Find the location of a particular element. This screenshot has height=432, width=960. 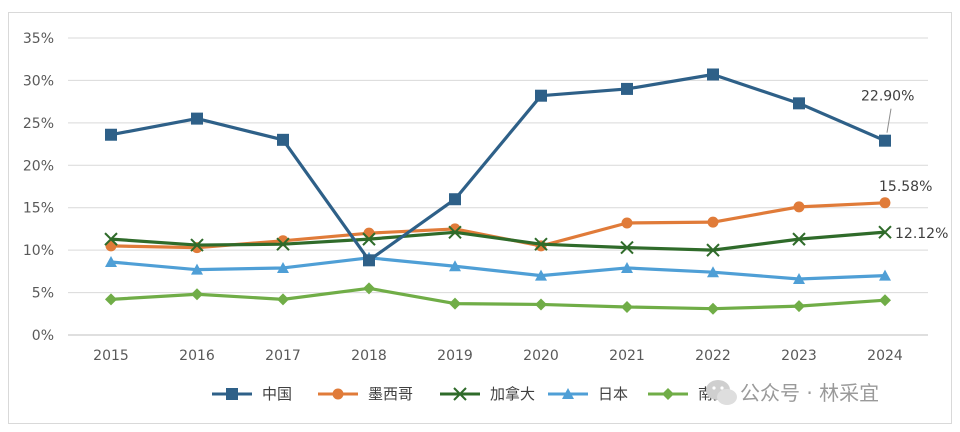

legend-label: 中国 is located at coordinates (277, 394).